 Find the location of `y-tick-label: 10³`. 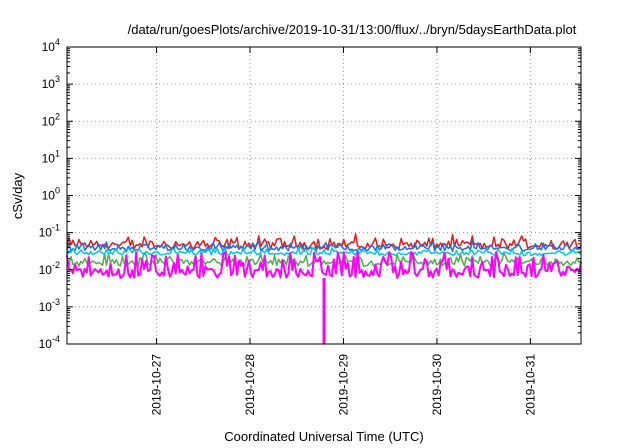

y-tick-label: 10³ is located at coordinates (51, 82).